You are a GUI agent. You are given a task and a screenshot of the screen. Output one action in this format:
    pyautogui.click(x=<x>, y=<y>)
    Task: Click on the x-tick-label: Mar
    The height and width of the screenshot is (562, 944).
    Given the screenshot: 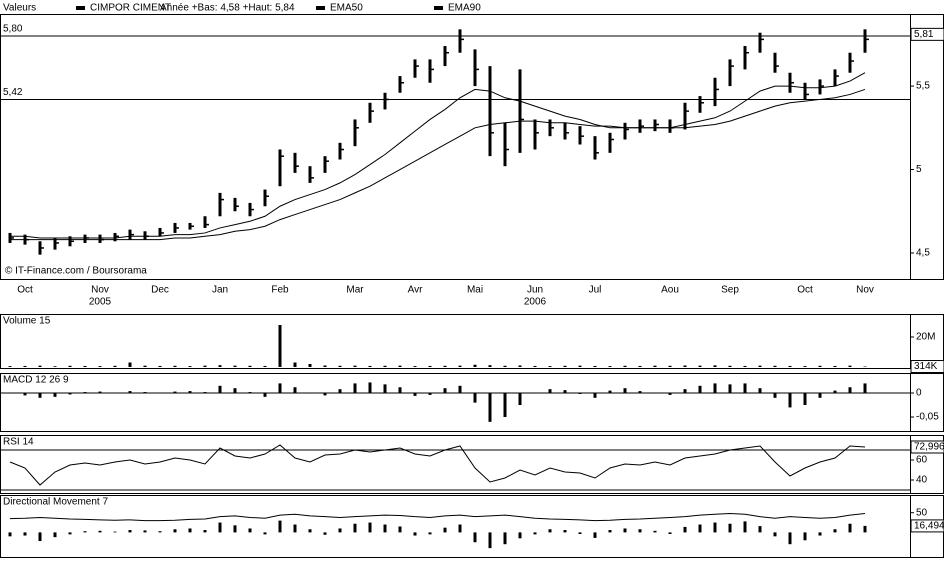 What is the action you would take?
    pyautogui.click(x=355, y=290)
    